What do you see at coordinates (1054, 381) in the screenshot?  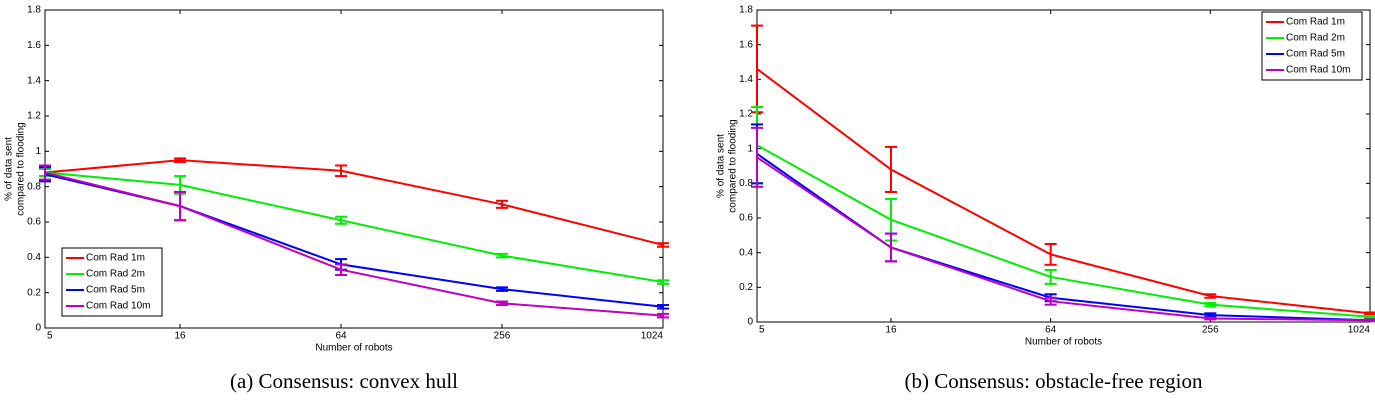 I see `caption: (b) Consensus: obstacle-free region` at bounding box center [1054, 381].